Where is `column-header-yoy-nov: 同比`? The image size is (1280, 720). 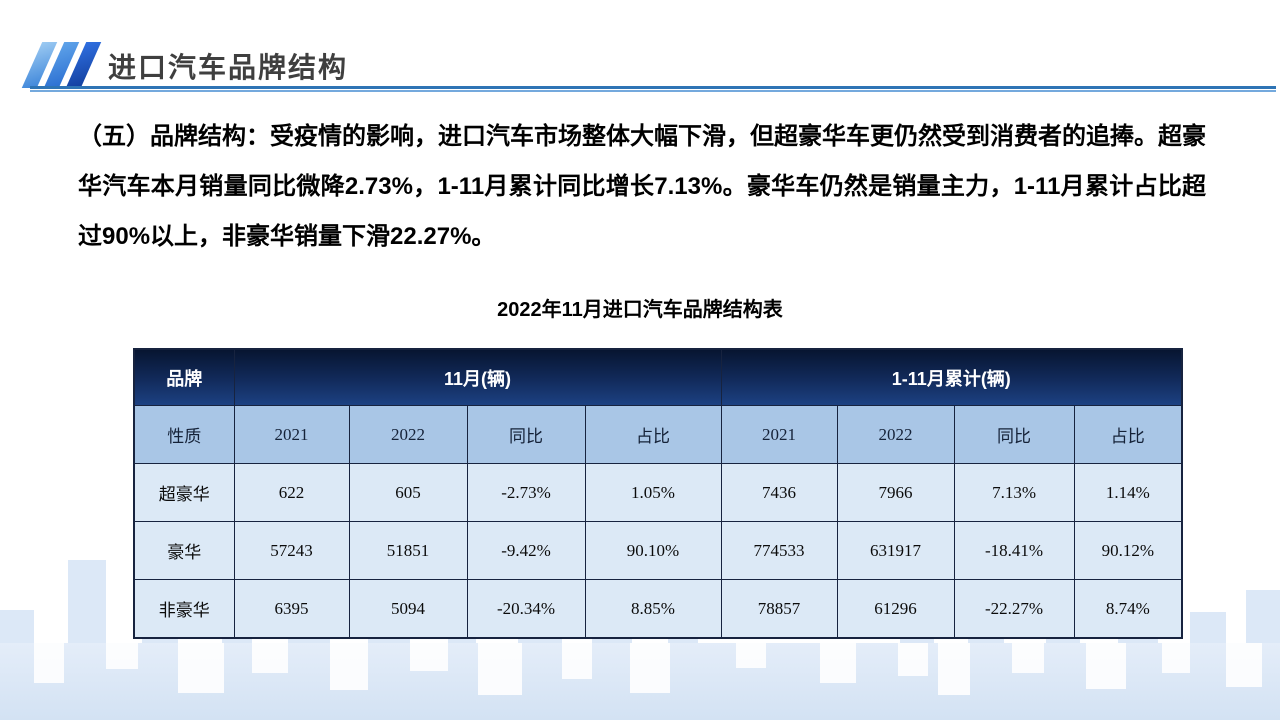
column-header-yoy-nov: 同比 is located at coordinates (526, 434).